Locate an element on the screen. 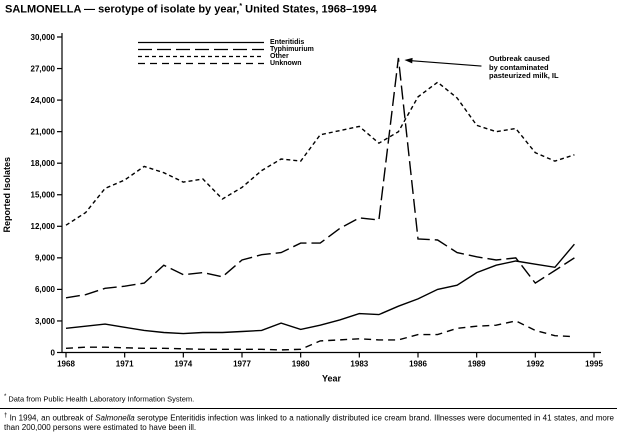  y-tick-label: 30,000 is located at coordinates (43, 37).